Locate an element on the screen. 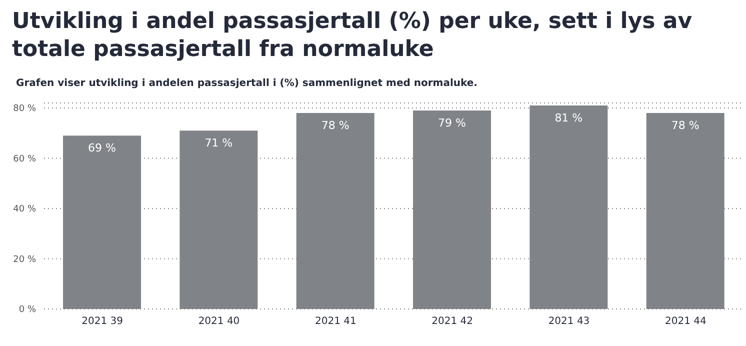 The width and height of the screenshot is (746, 346). y-tick-label: 80 % is located at coordinates (24, 109).